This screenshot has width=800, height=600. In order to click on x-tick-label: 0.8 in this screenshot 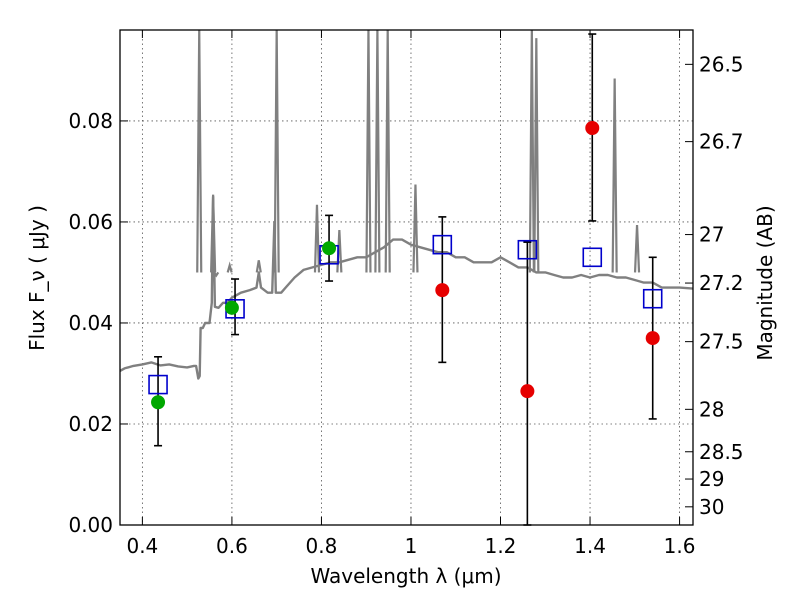, I will do `click(322, 546)`.